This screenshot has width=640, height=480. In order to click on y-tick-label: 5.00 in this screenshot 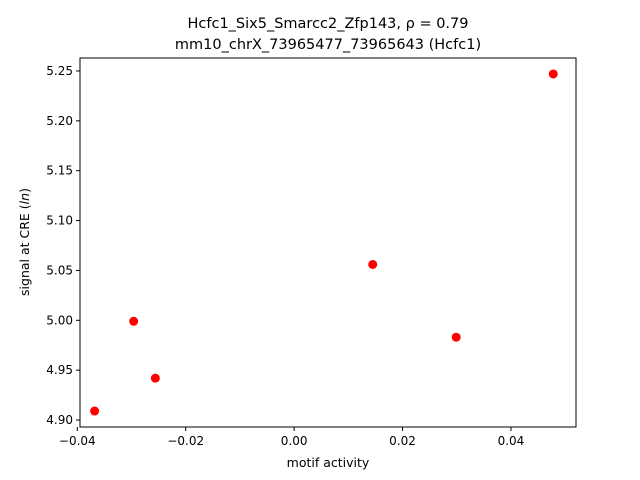, I will do `click(59, 320)`.